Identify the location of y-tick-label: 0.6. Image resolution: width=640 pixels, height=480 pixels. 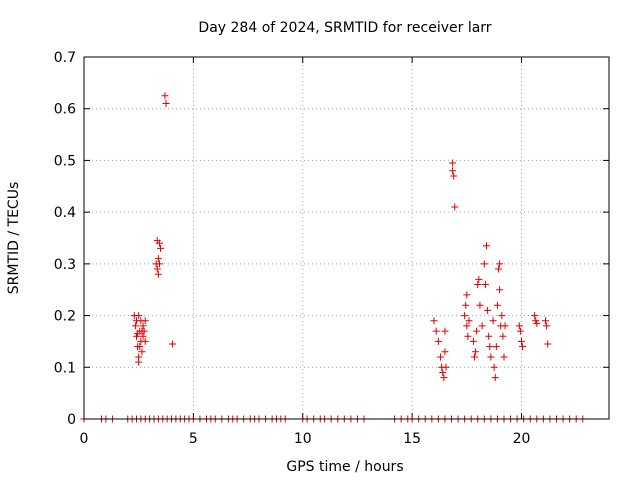
(65, 110).